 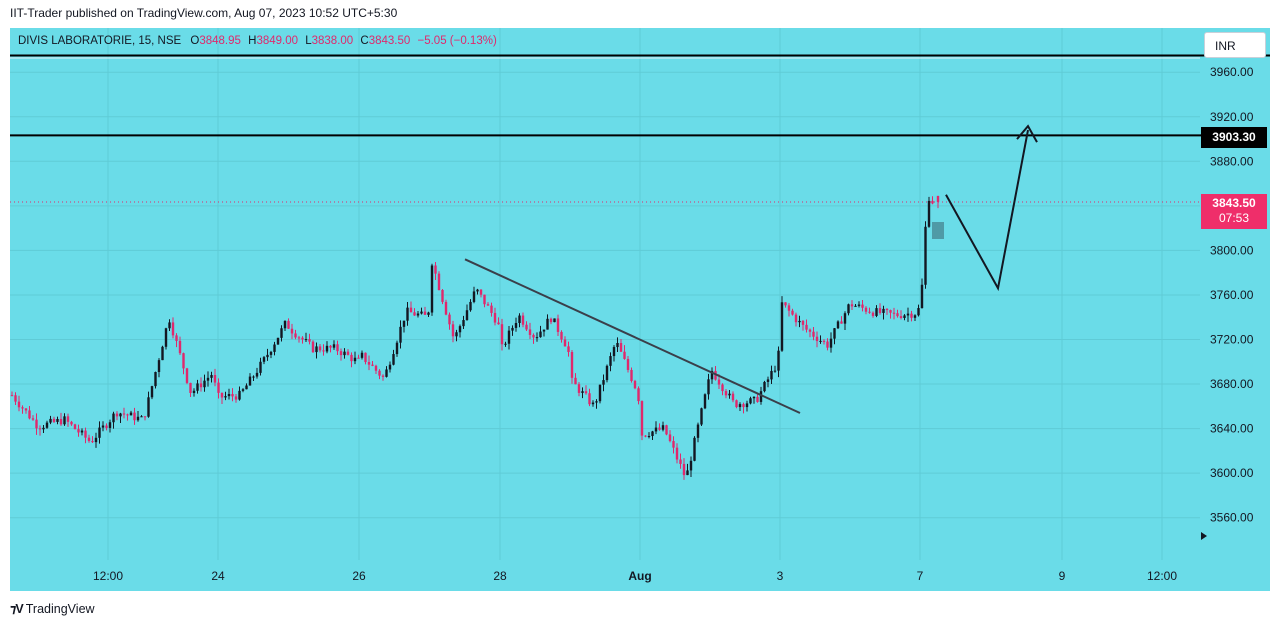 What do you see at coordinates (218, 576) in the screenshot?
I see `time-tick-label: 24` at bounding box center [218, 576].